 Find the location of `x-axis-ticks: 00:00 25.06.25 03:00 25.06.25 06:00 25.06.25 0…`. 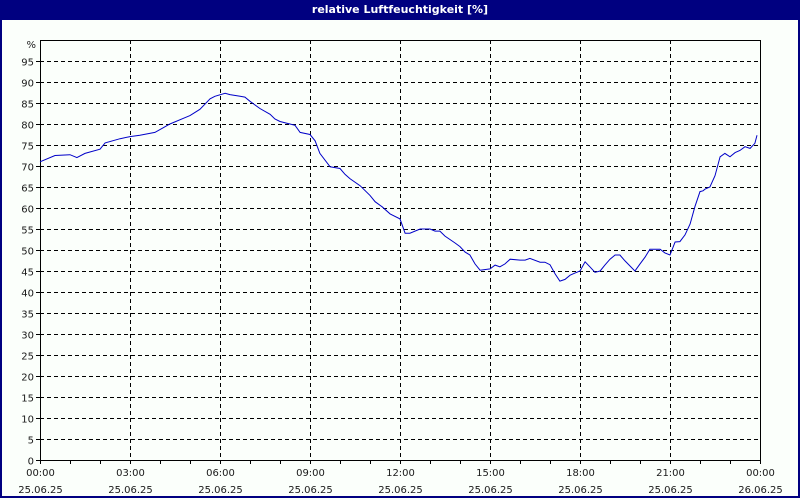

x-axis-ticks: 00:00 25.06.25 03:00 25.06.25 06:00 25.06.25 0… is located at coordinates (400, 482).